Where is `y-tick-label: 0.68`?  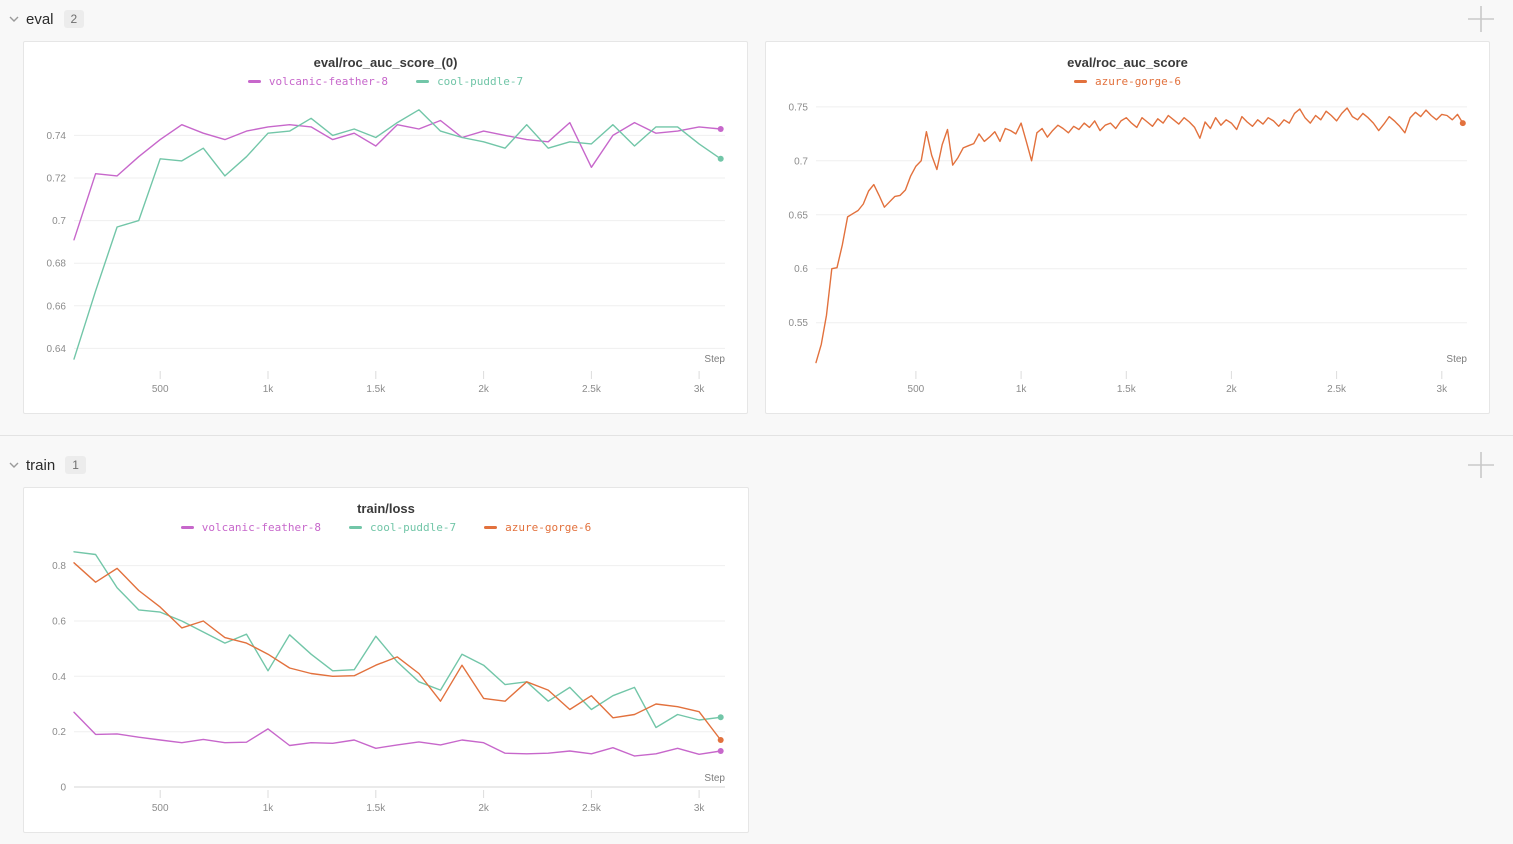
y-tick-label: 0.68 is located at coordinates (57, 264).